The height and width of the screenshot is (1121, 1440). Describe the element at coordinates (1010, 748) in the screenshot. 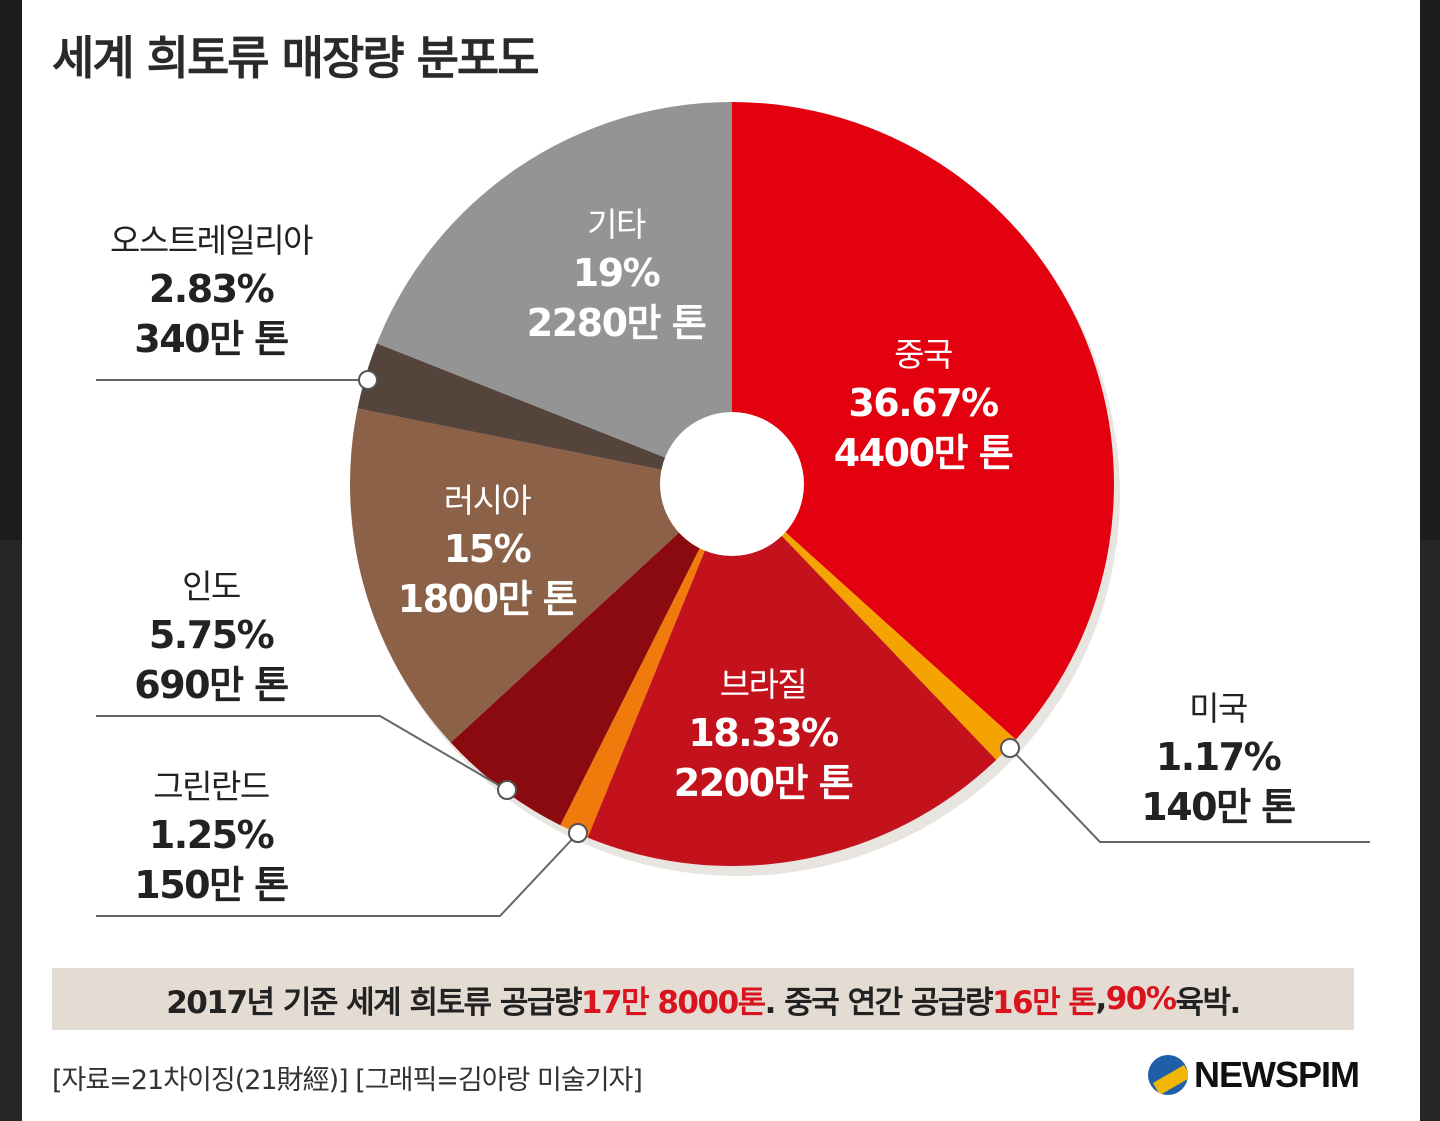

I see `usa-dot` at that location.